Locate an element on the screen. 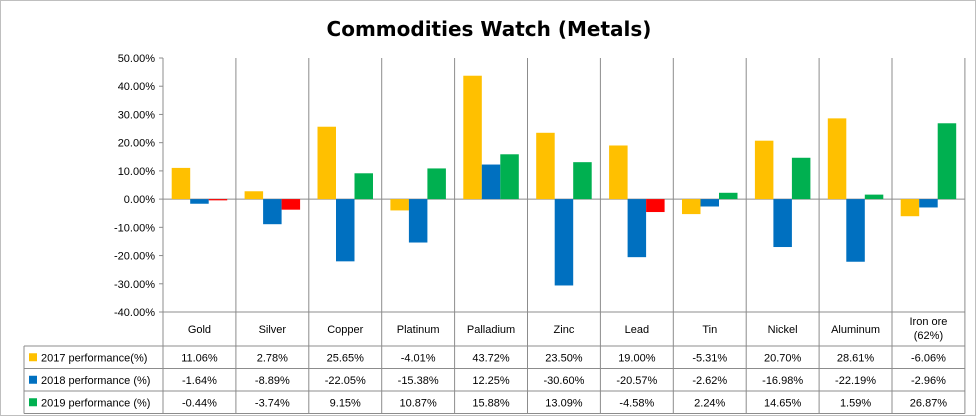  data-table-cell: -16.98% is located at coordinates (782, 381).